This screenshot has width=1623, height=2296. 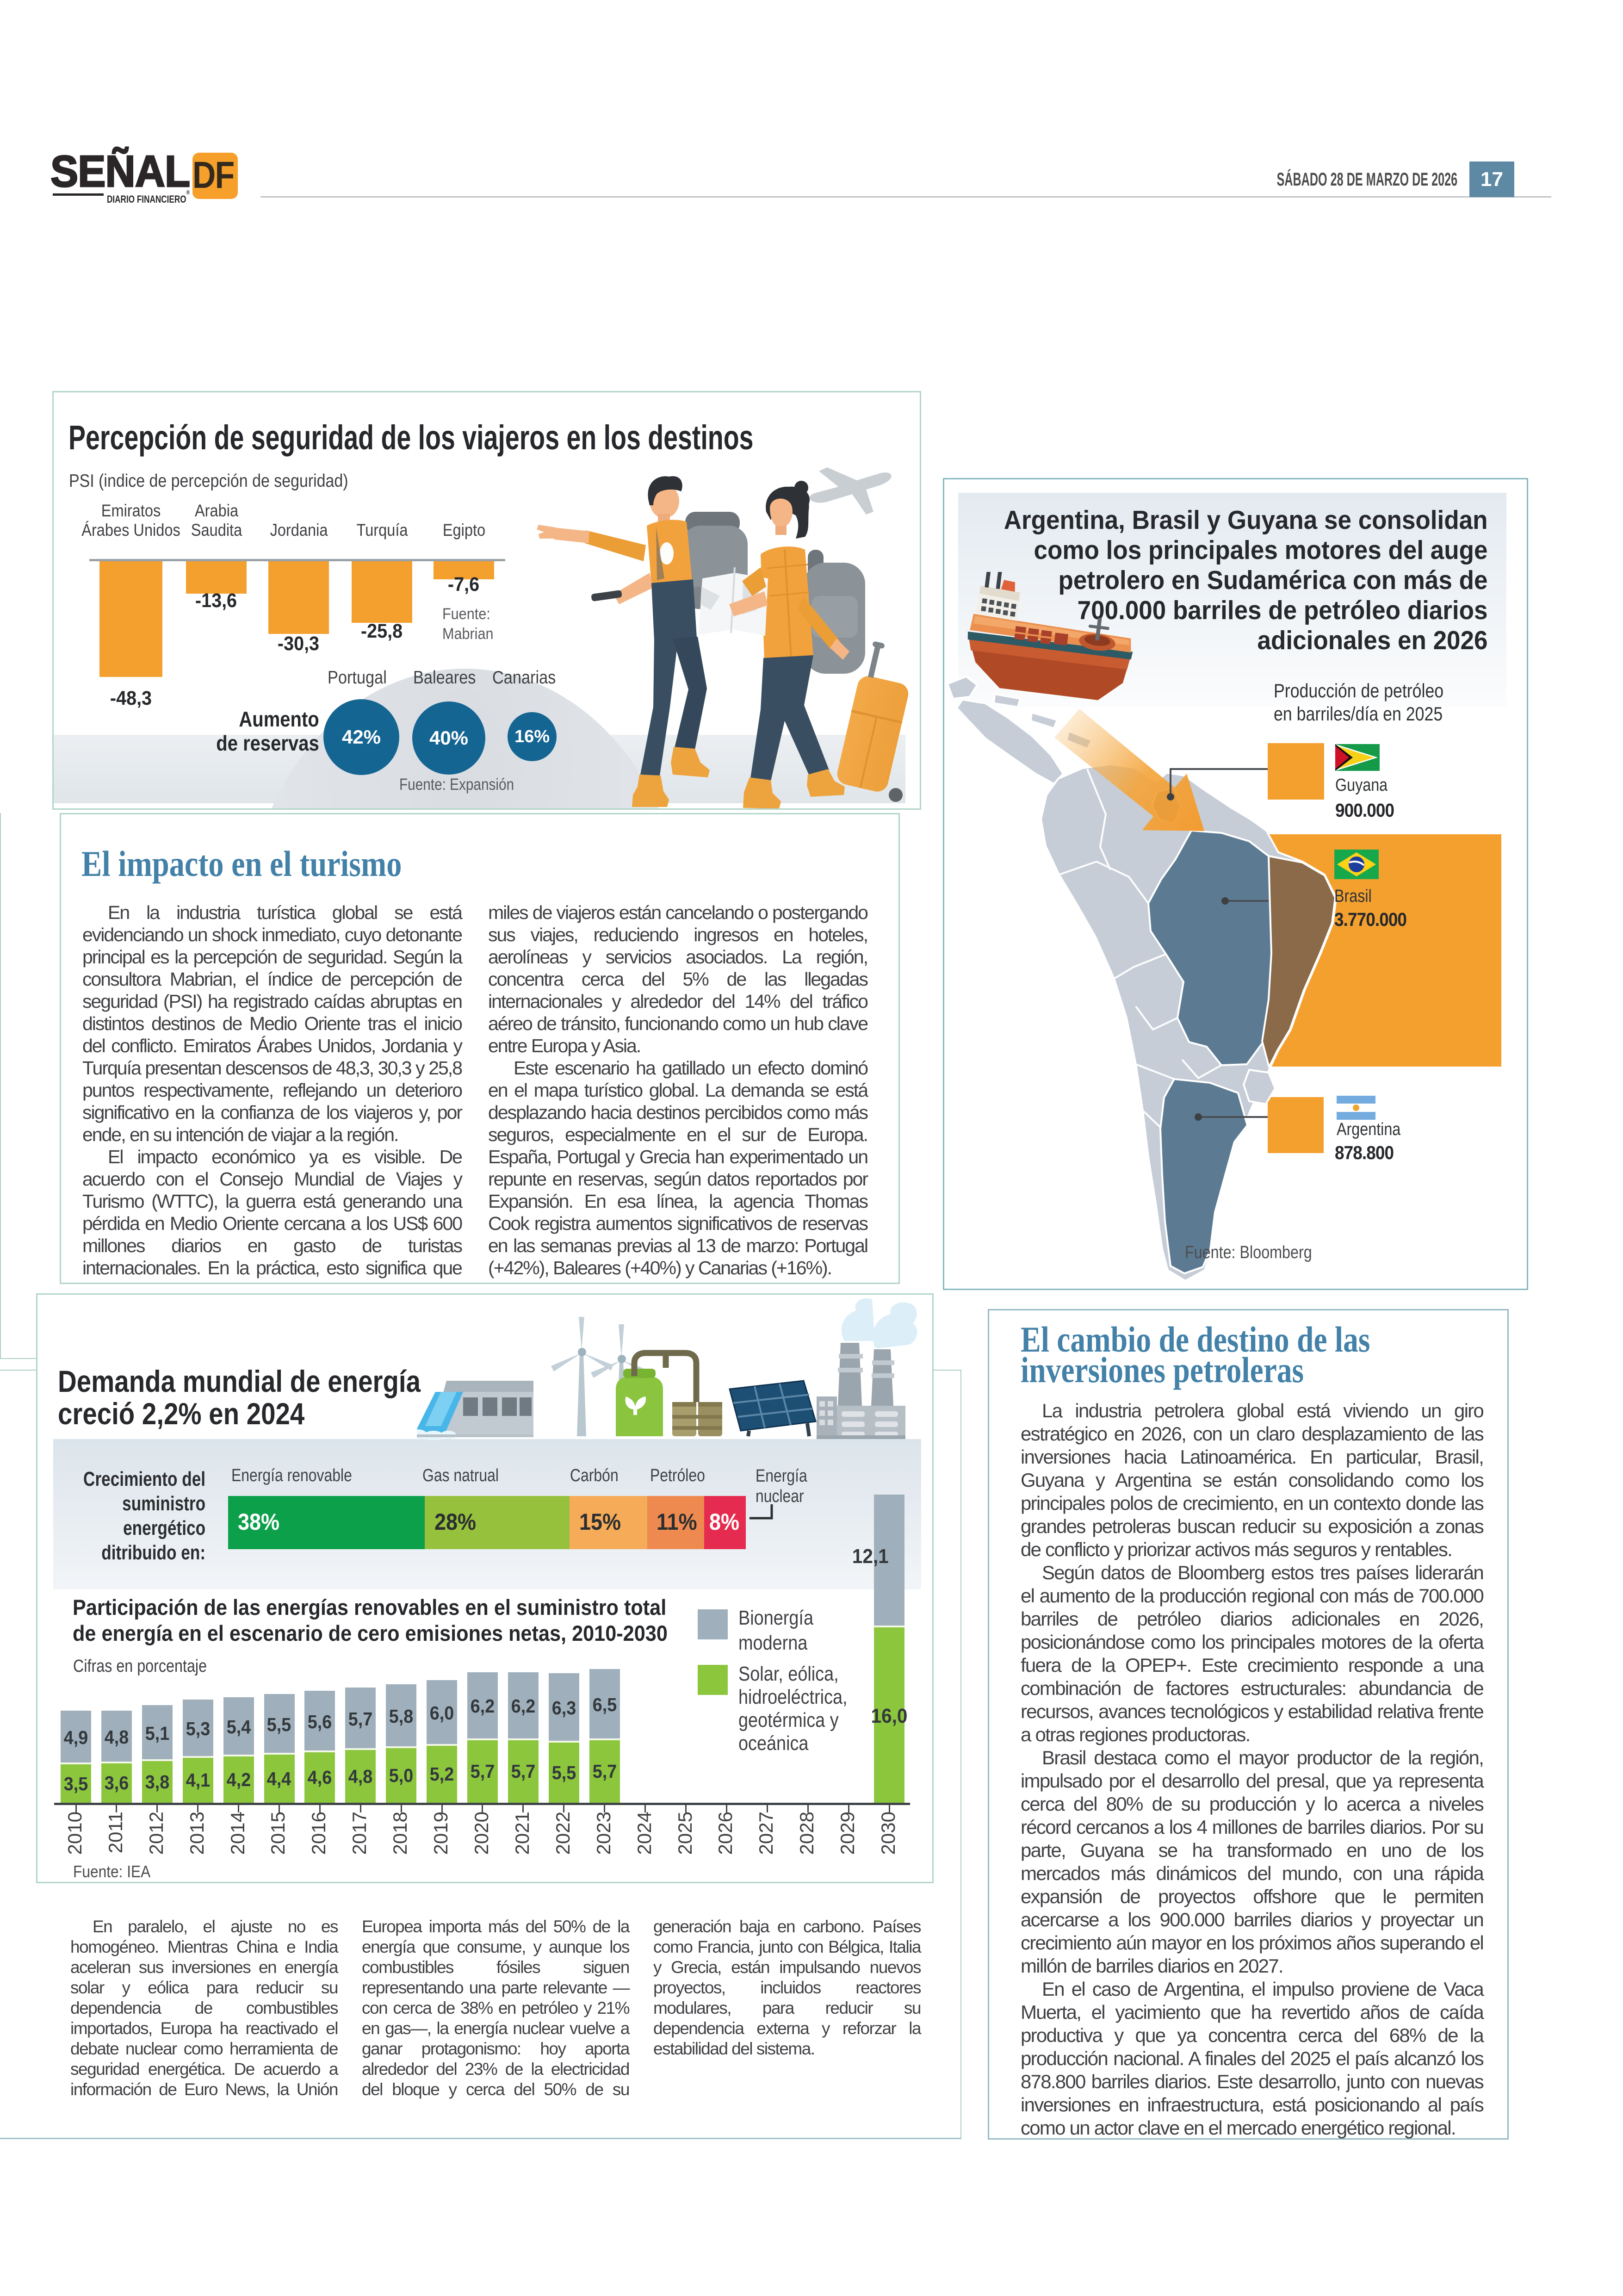 What do you see at coordinates (401, 1776) in the screenshot?
I see `svg-text: 5,0` at bounding box center [401, 1776].